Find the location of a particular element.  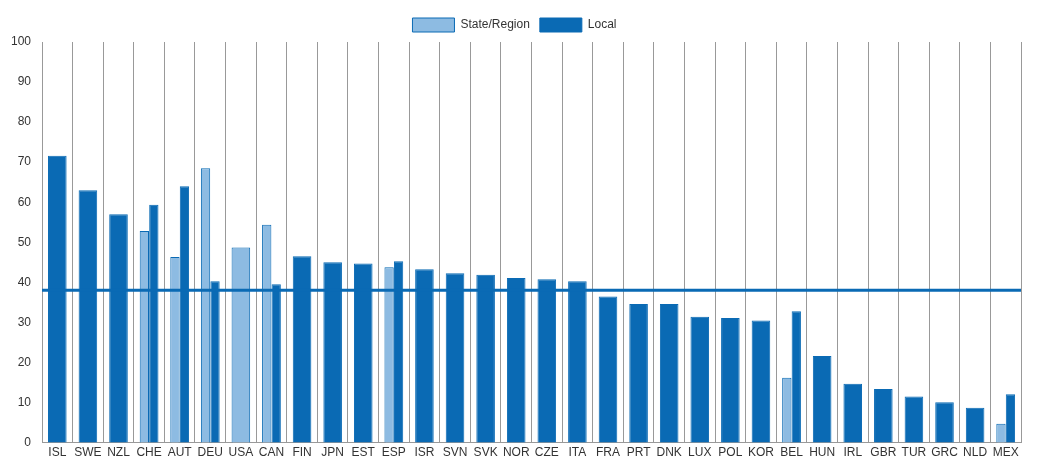

x-tick-label: MEX is located at coordinates (1005, 452).